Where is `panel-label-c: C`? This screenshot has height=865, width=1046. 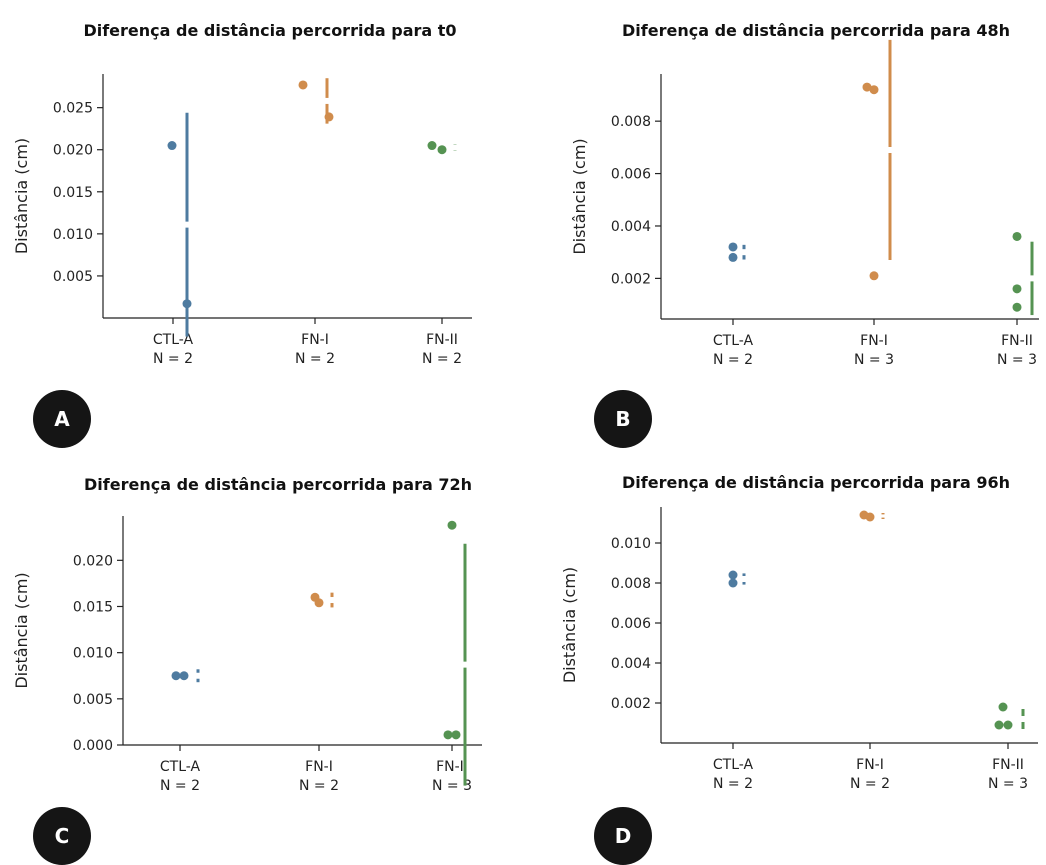 panel-label-c: C is located at coordinates (62, 836).